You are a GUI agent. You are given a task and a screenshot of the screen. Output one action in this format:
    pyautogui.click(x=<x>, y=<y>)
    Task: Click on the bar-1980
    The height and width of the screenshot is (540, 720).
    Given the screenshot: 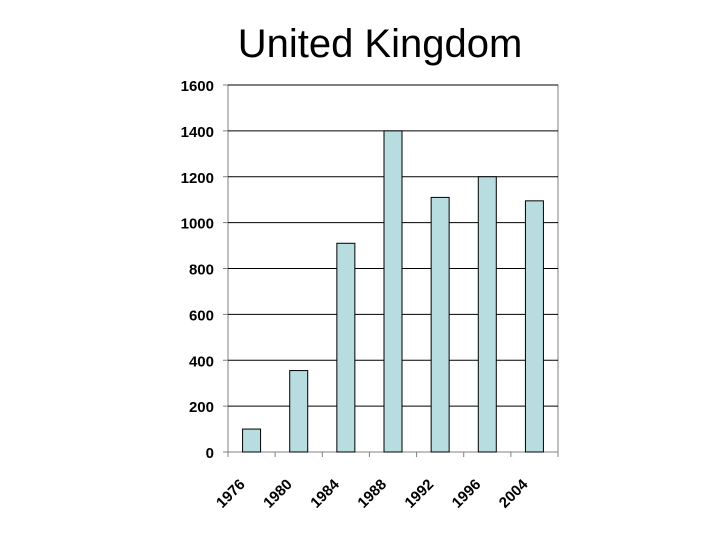 What is the action you would take?
    pyautogui.click(x=299, y=411)
    